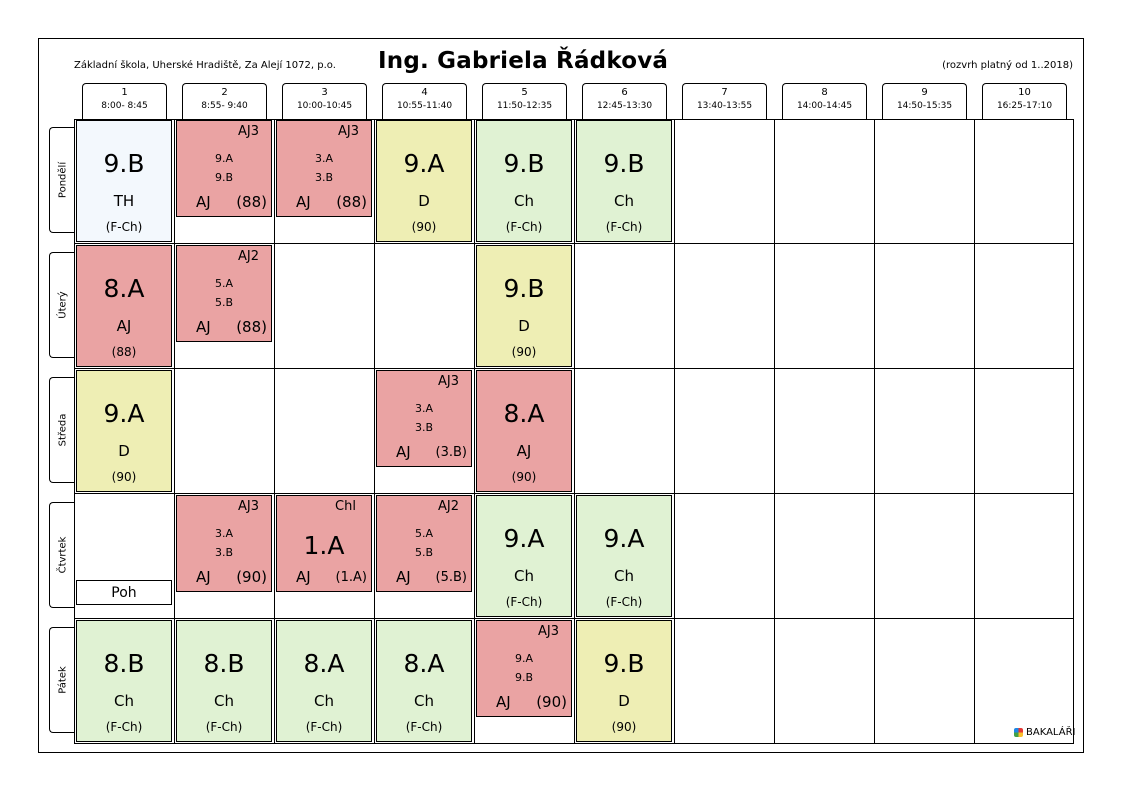 This screenshot has width=1123, height=794. Describe the element at coordinates (424, 543) in the screenshot. I see `lesson-cell: AJ2 5.A 5.B AJ (5.B)` at that location.